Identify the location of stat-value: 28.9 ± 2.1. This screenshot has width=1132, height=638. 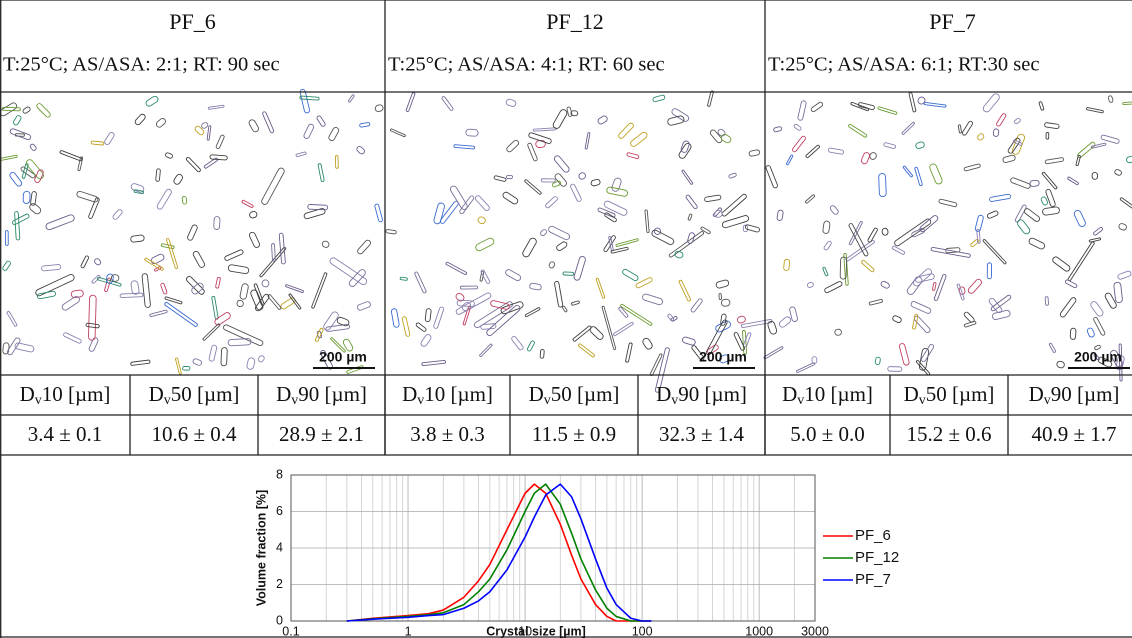
(321, 434).